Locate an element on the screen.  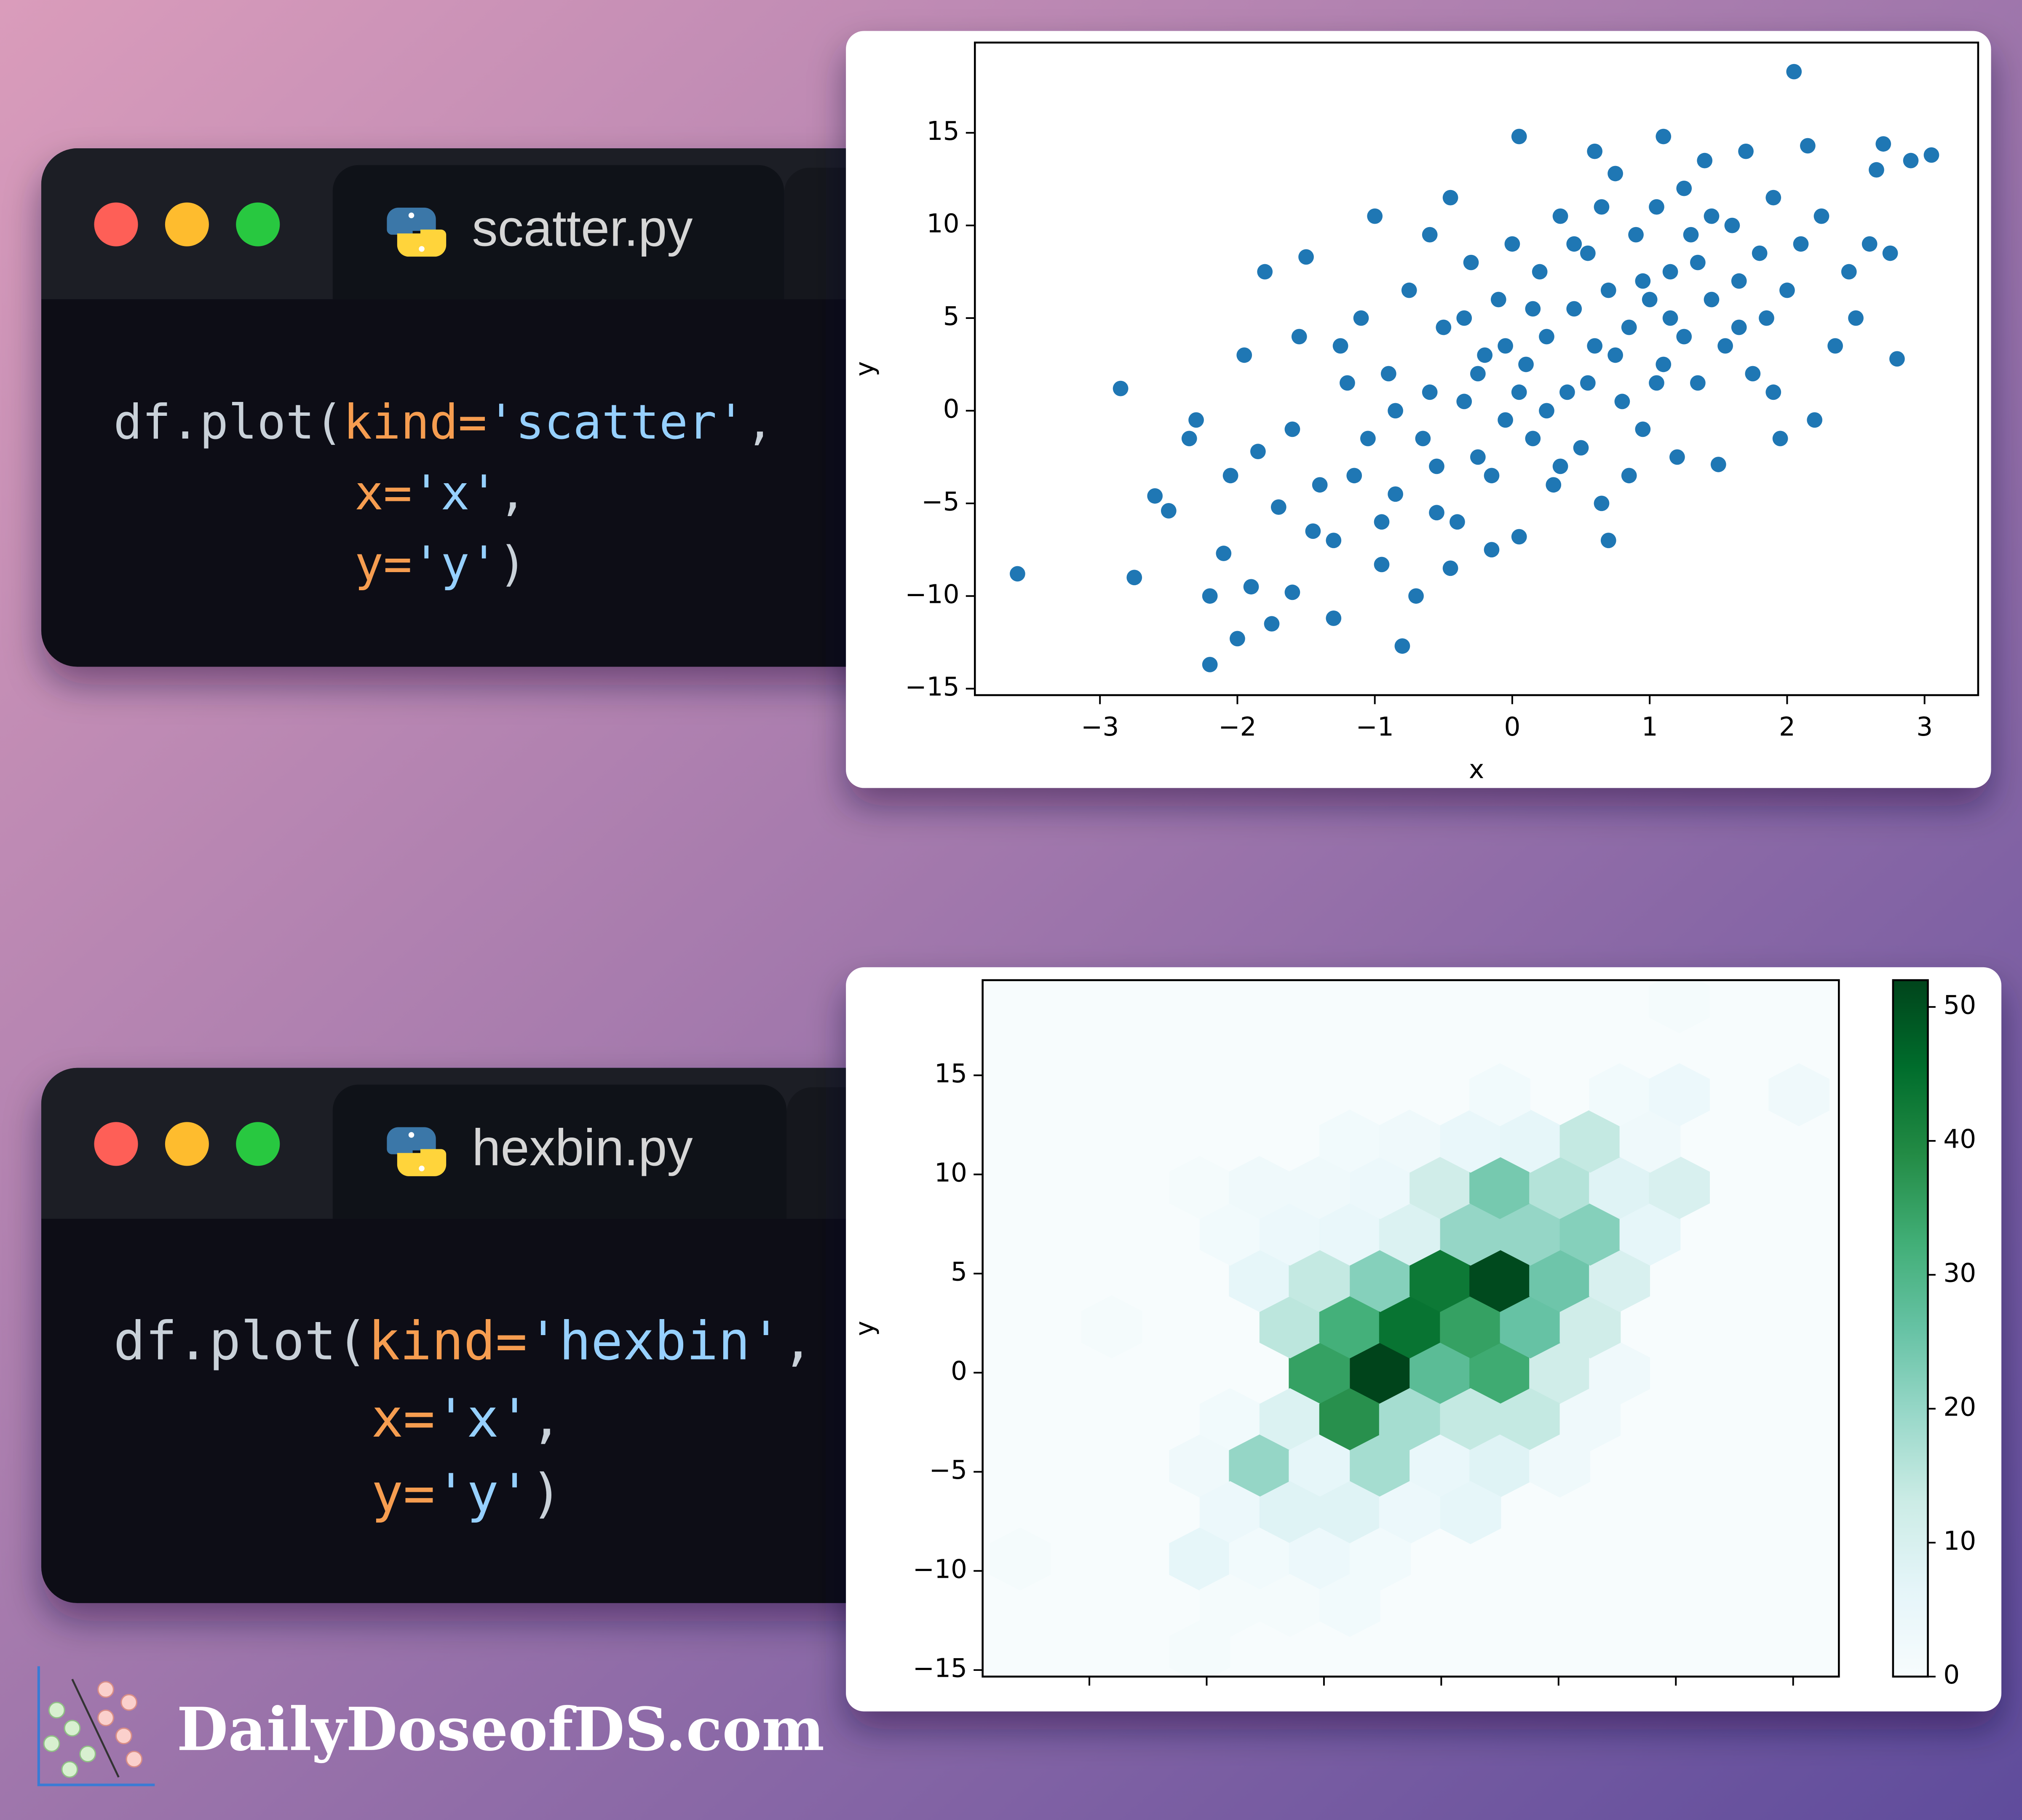
y-tick-label: 15 is located at coordinates (943, 131).